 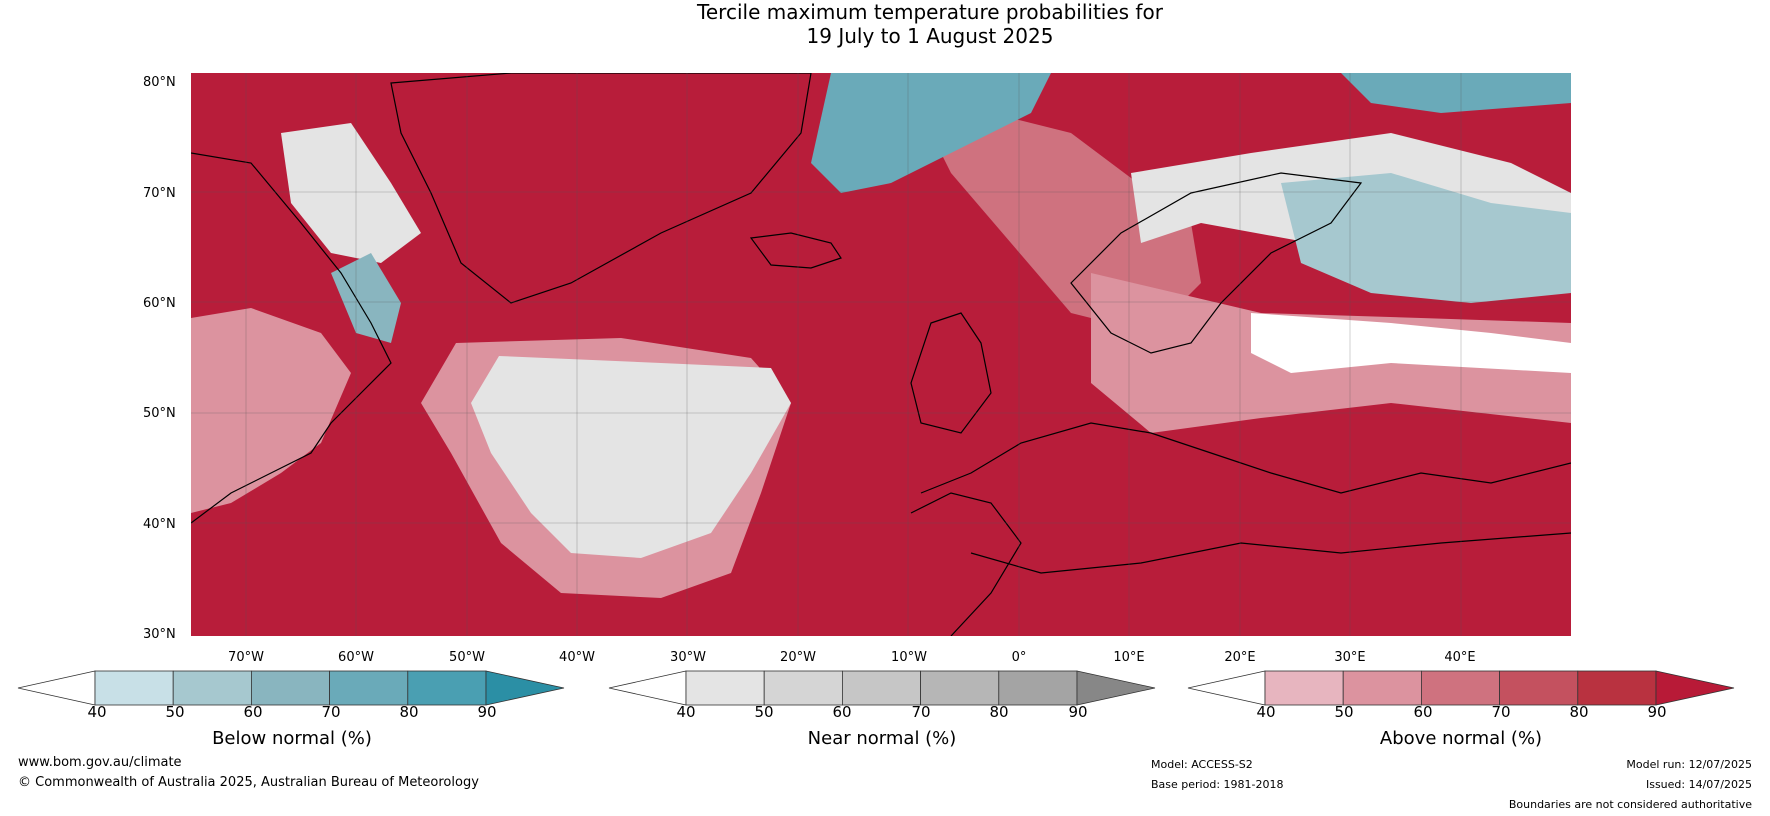 I want to click on below-normal-region-arctic-east, so click(x=1456, y=93).